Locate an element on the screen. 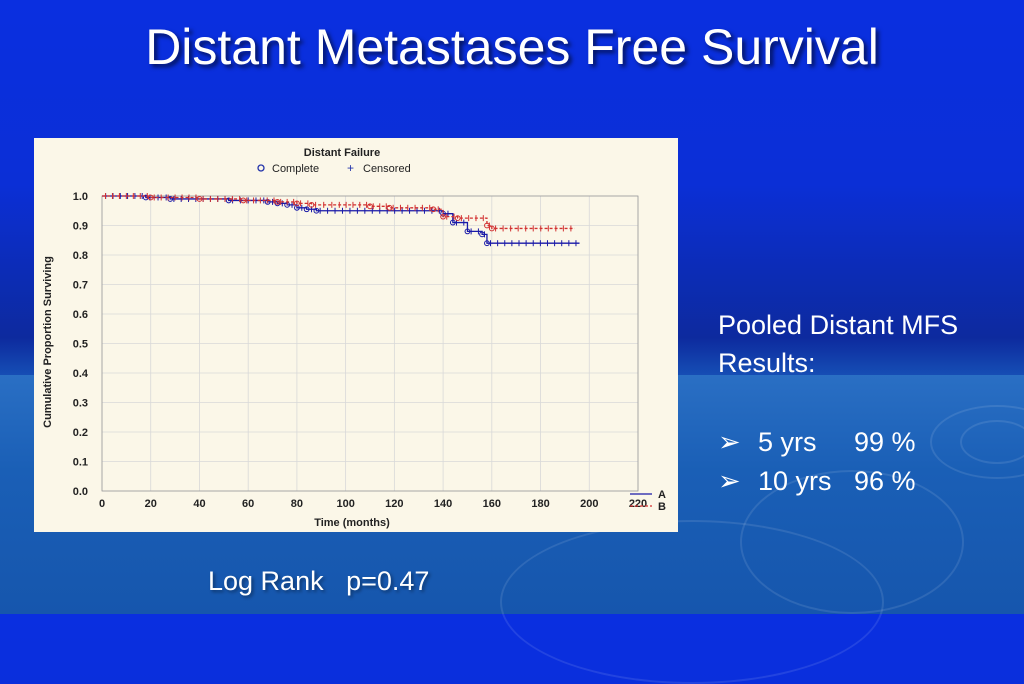 This screenshot has height=684, width=1024. bullet-5yrs: ➢ 5 yrs 99 % is located at coordinates (817, 442).